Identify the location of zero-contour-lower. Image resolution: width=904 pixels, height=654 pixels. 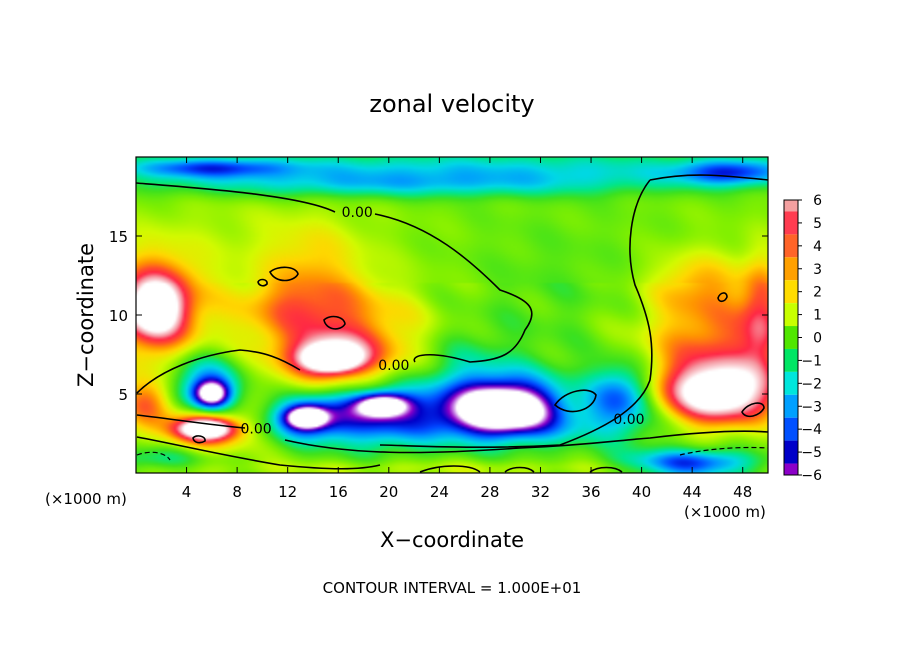
(452, 442).